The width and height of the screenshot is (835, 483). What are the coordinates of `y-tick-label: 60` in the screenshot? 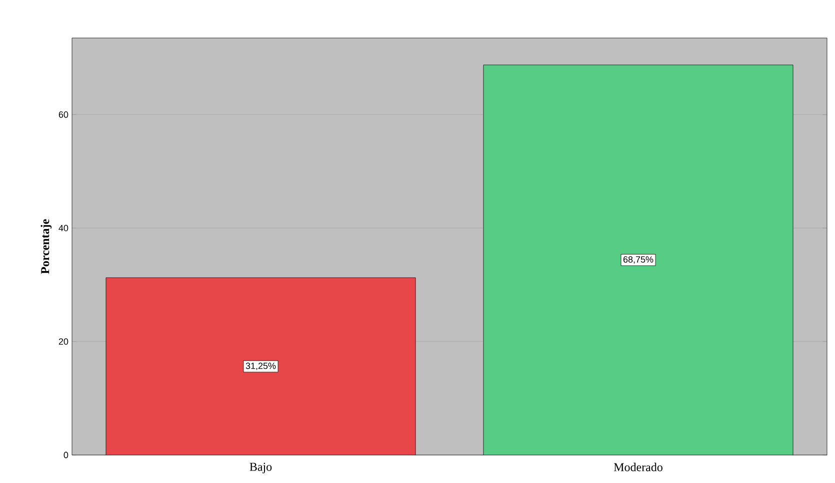 It's located at (63, 114).